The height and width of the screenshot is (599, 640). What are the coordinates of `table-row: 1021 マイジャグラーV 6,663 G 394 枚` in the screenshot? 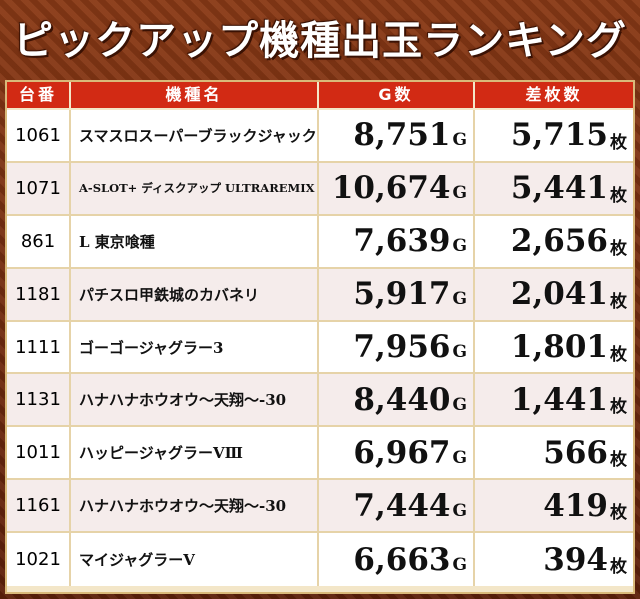 It's located at (320, 560).